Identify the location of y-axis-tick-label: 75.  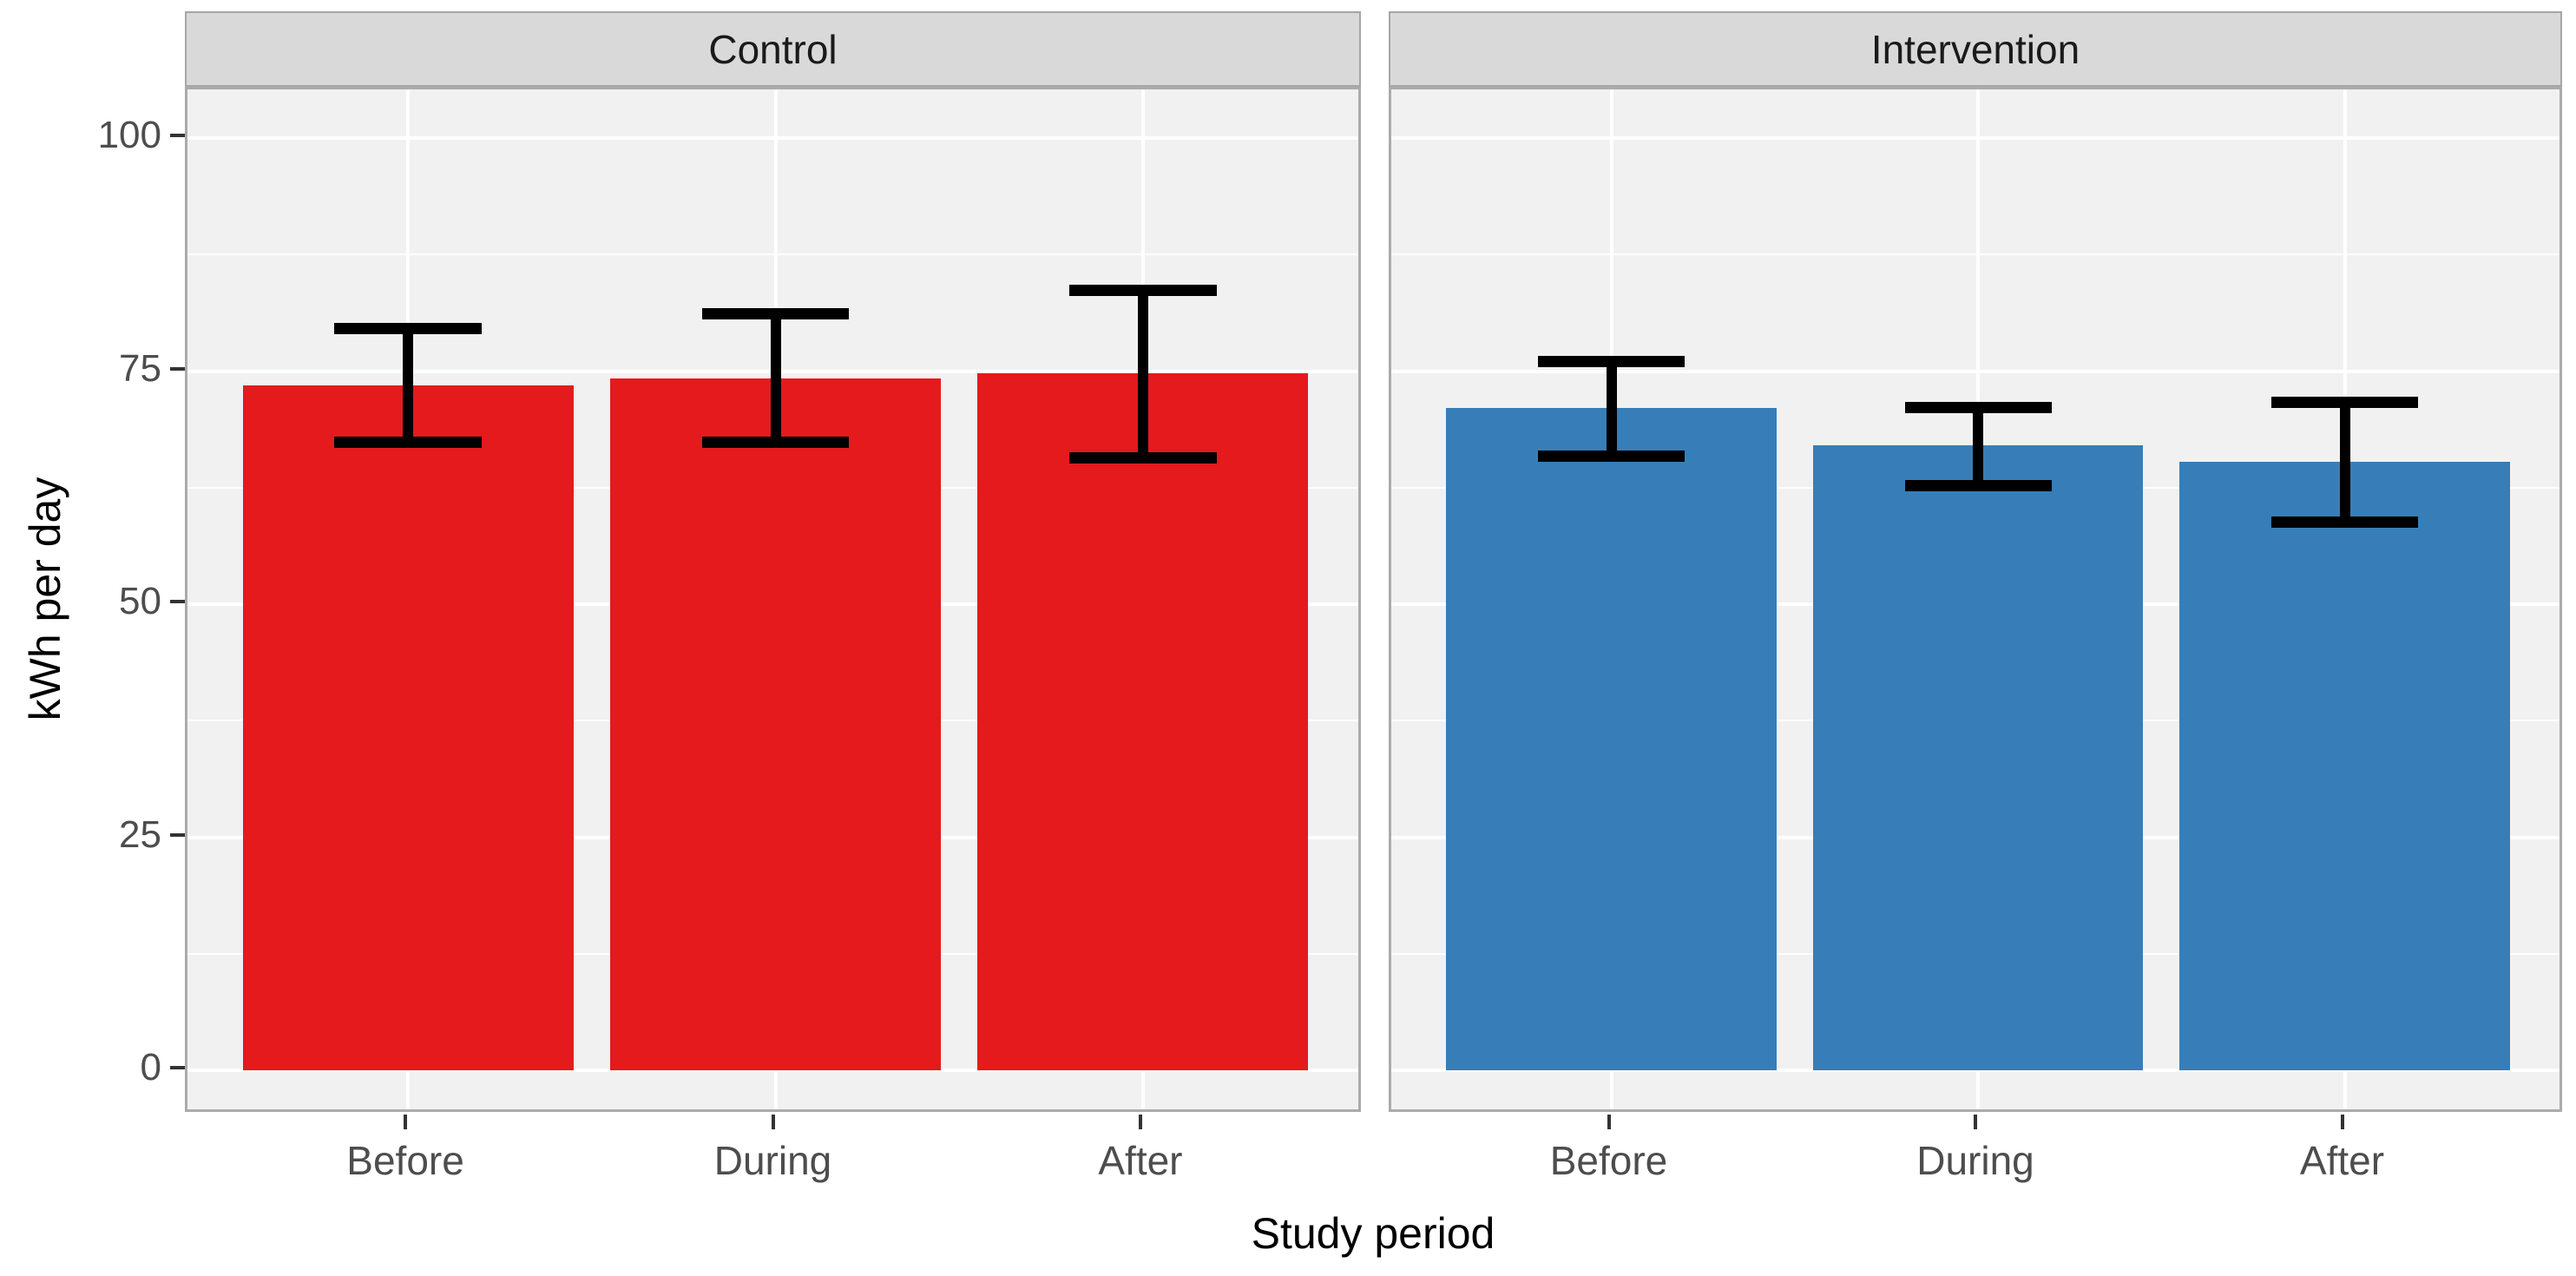
(140, 368).